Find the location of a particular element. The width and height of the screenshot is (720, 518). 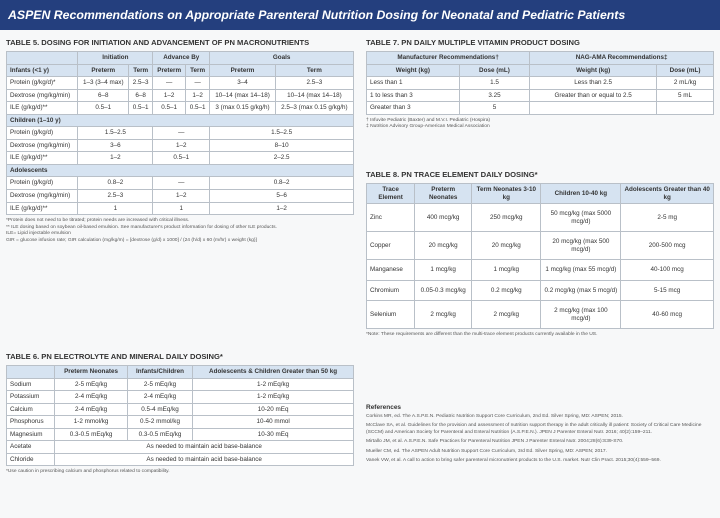

table-cell: 1–3 (3–4 max) is located at coordinates (103, 83).